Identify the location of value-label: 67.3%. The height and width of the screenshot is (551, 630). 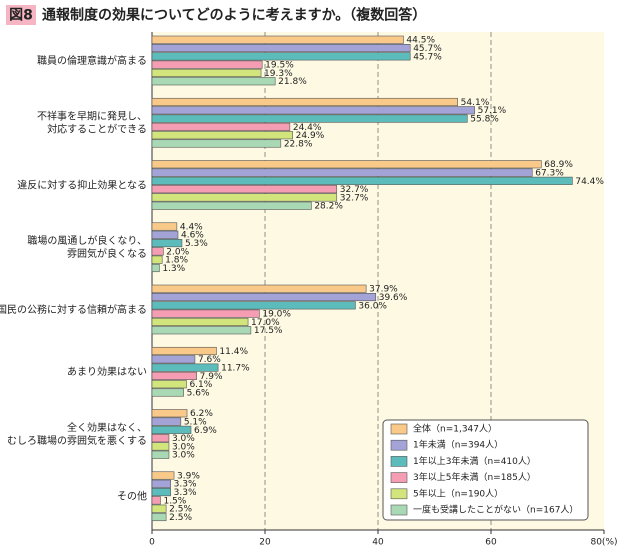
(549, 173).